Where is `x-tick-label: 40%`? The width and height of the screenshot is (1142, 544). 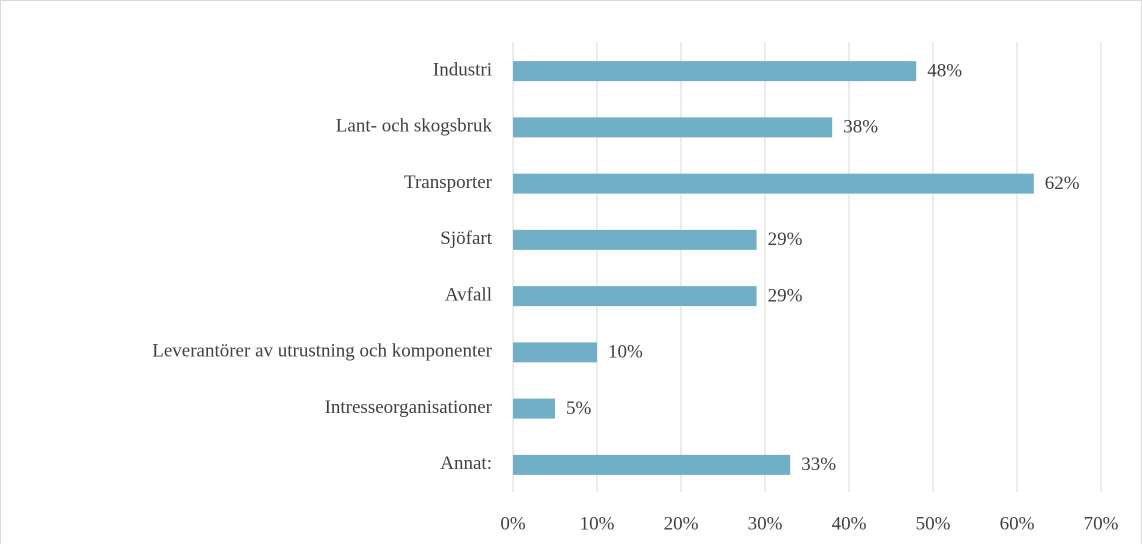 x-tick-label: 40% is located at coordinates (849, 523).